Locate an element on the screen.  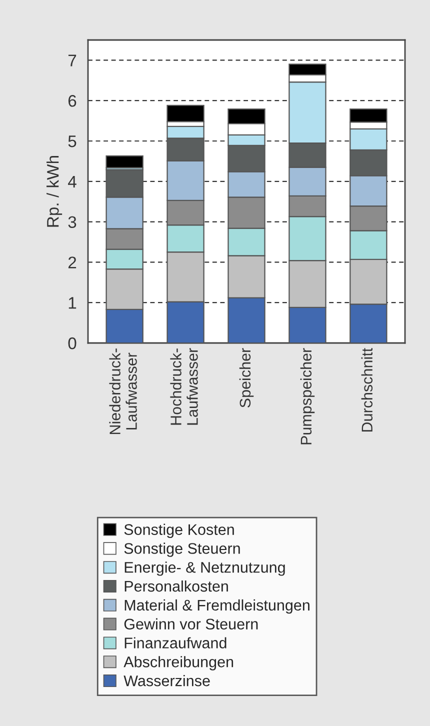
legend-label: Wasserzinse is located at coordinates (167, 680).